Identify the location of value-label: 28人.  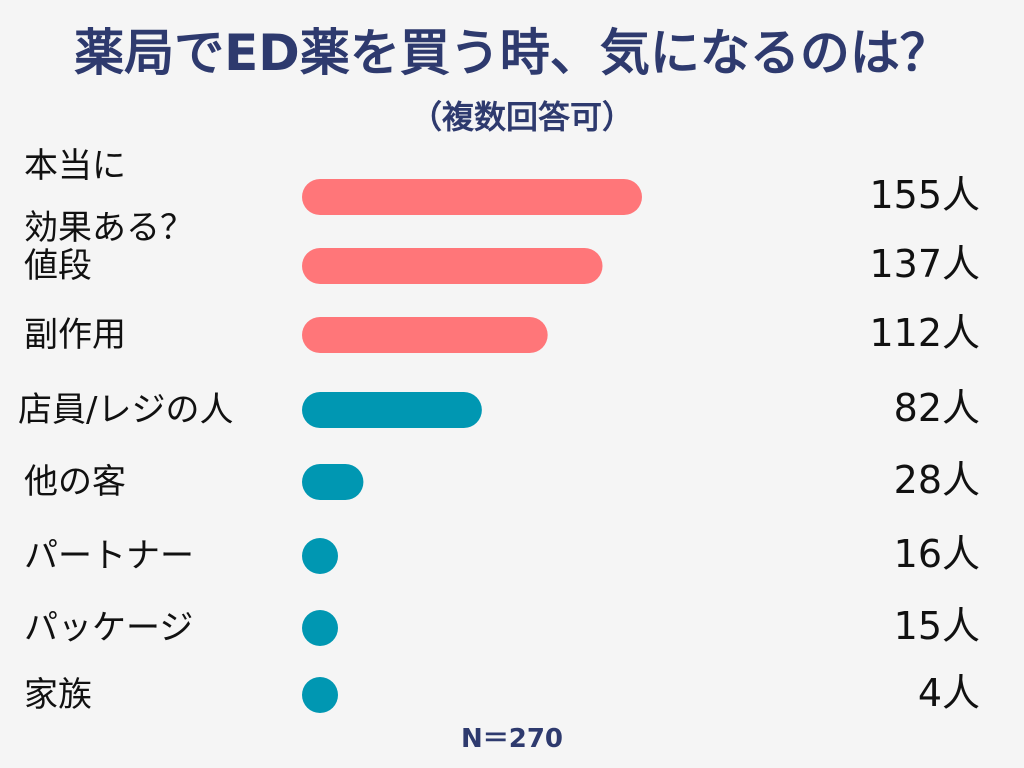
(937, 480).